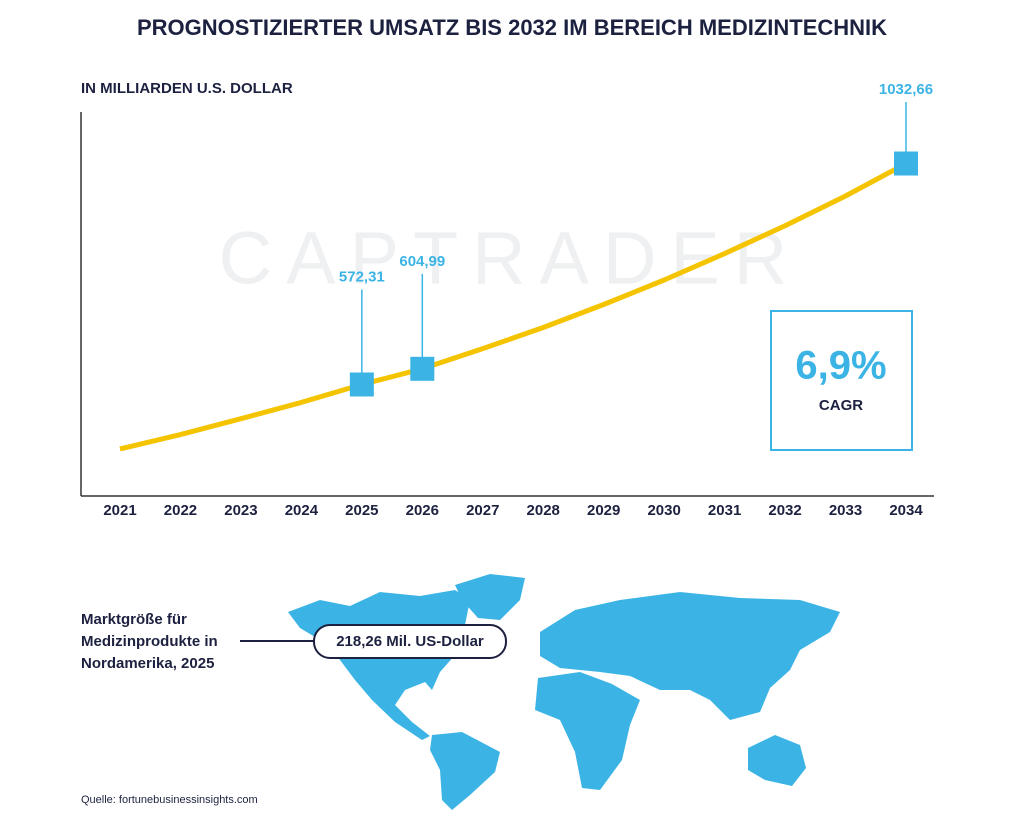 This screenshot has height=838, width=1024. I want to click on cagr-box, so click(841, 380).